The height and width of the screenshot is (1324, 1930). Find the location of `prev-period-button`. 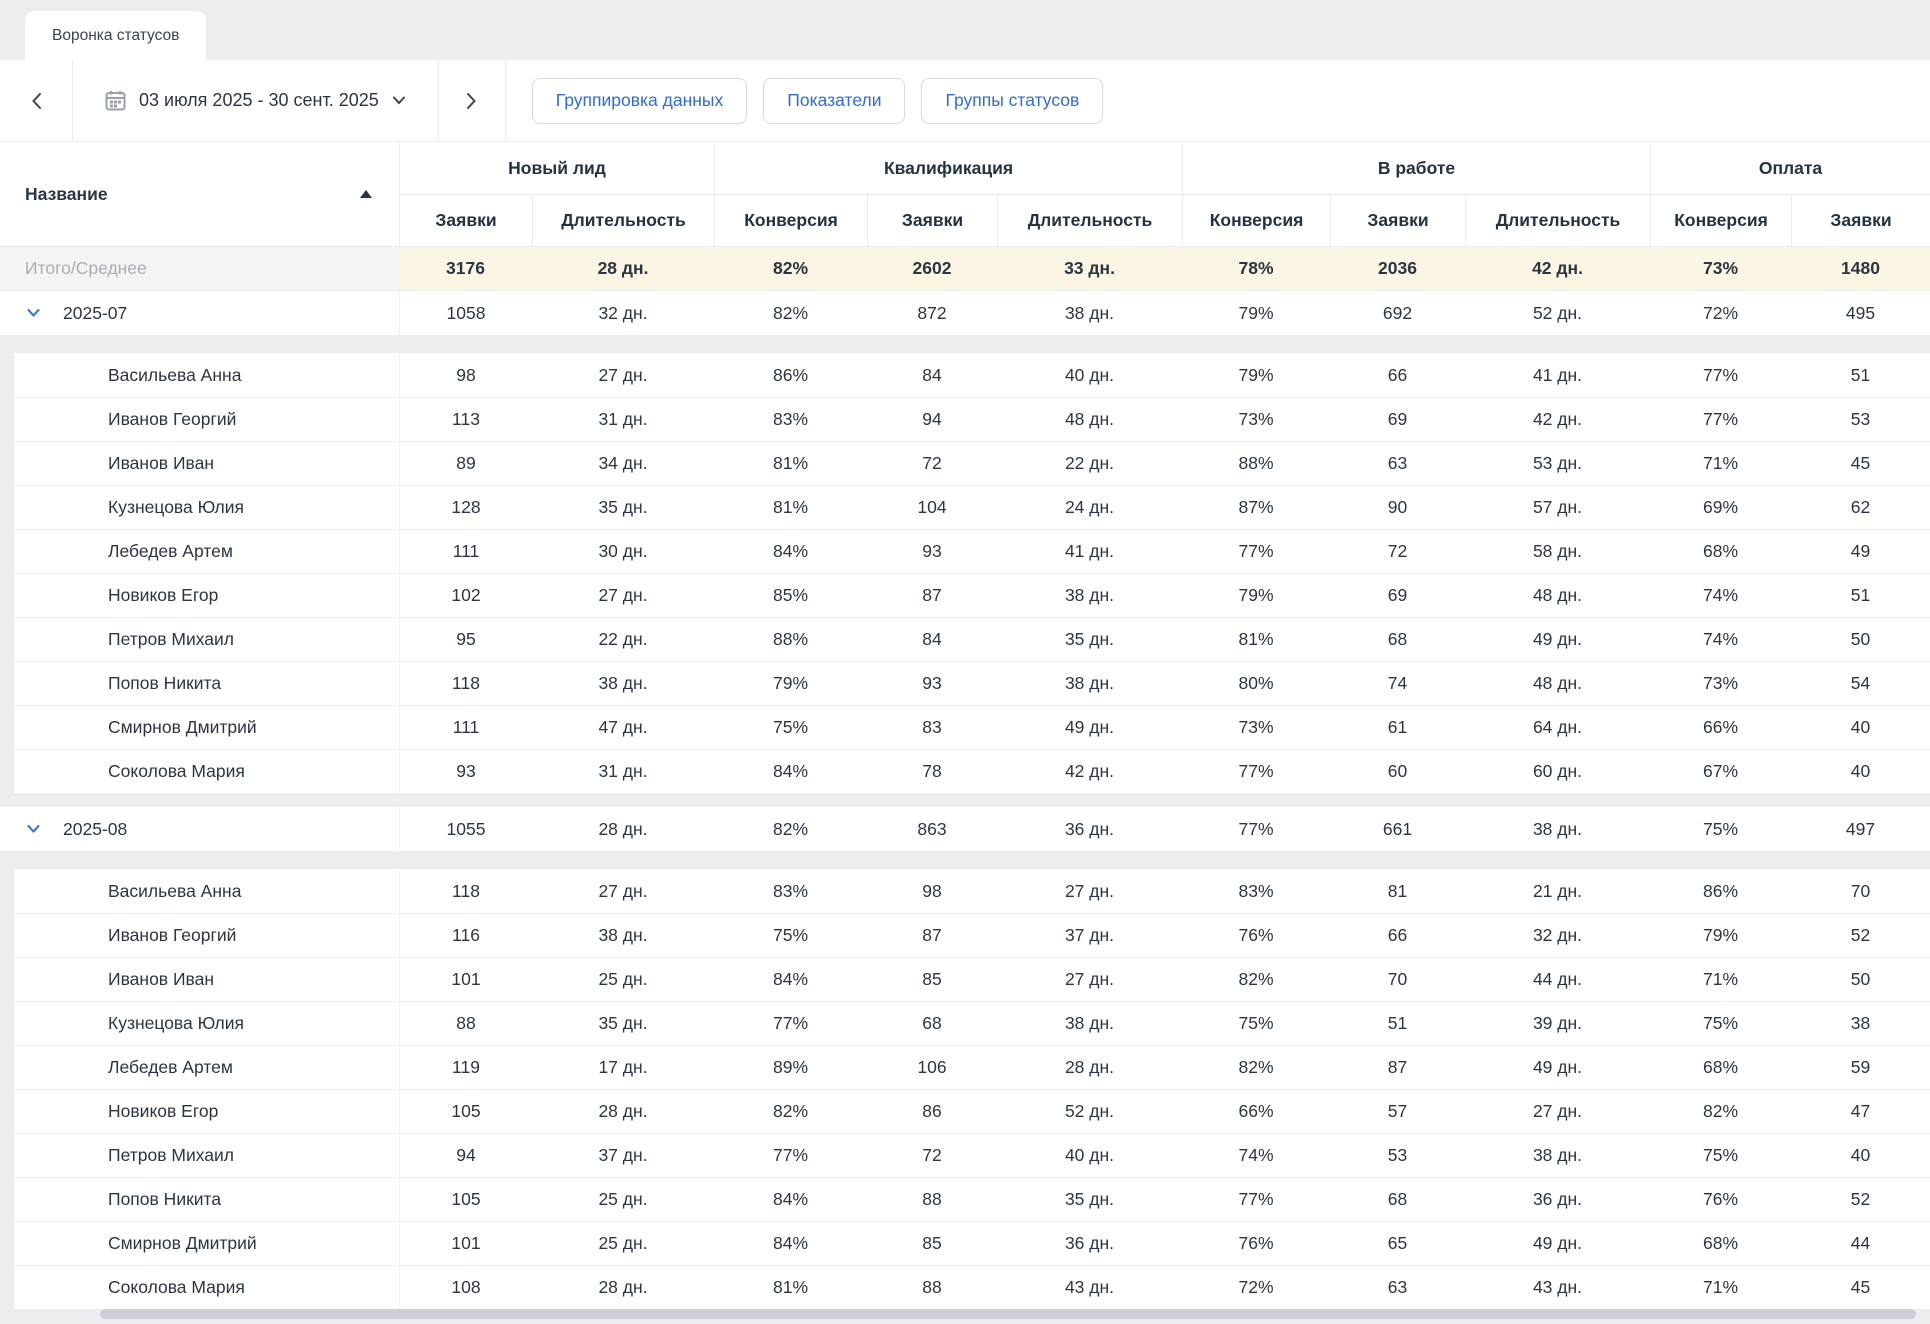

prev-period-button is located at coordinates (36, 100).